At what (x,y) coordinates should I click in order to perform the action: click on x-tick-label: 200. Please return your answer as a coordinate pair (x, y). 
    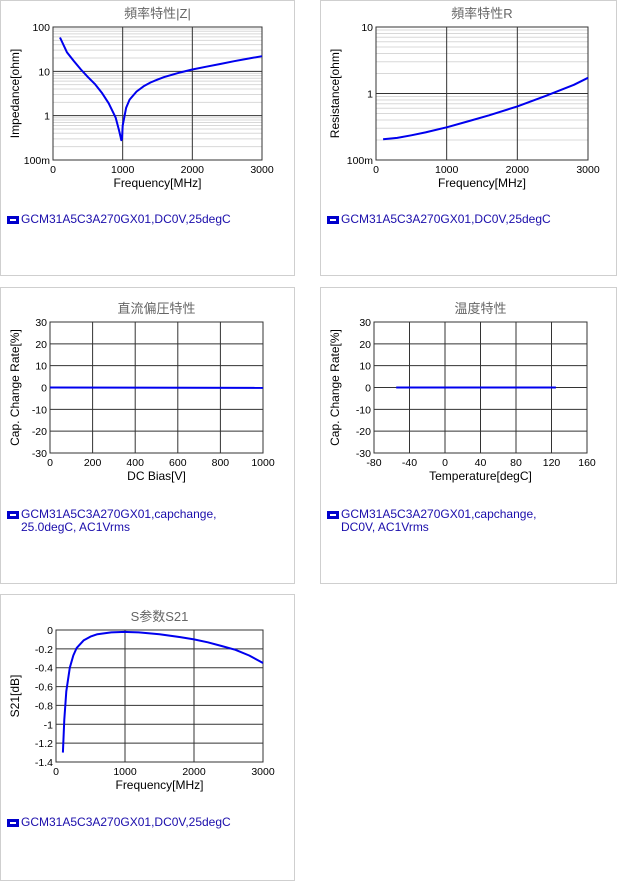
    Looking at the image, I should click on (93, 463).